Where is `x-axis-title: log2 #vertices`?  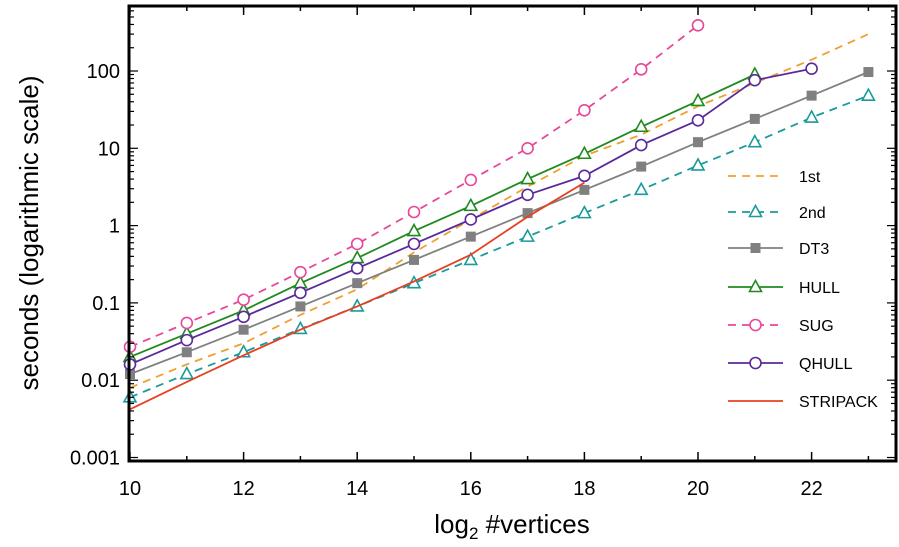 x-axis-title: log2 #vertices is located at coordinates (511, 526).